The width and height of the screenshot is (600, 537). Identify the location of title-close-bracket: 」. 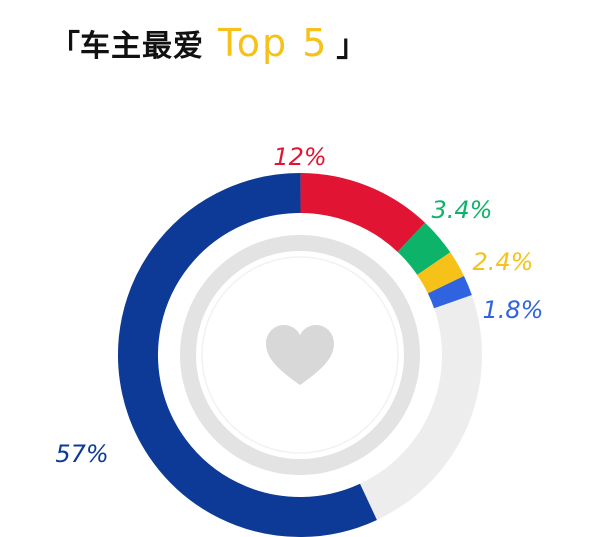
(351, 46).